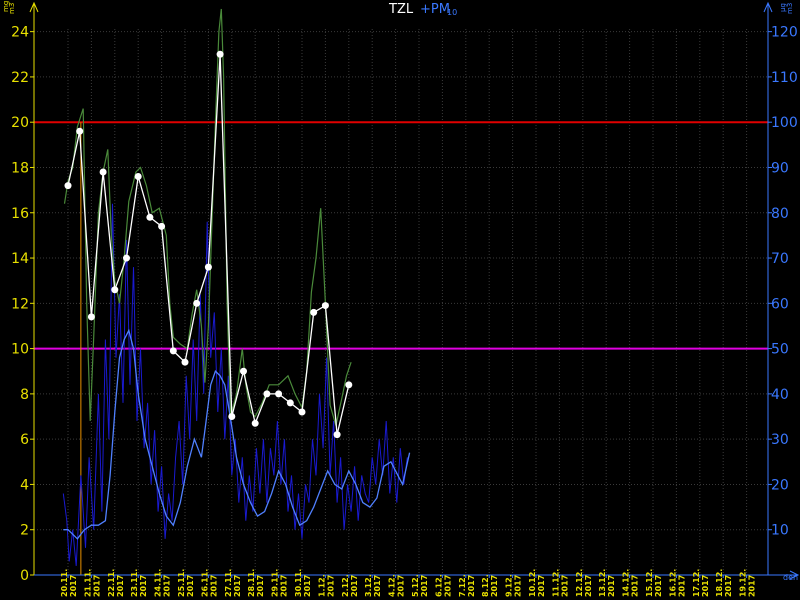 This screenshot has height=600, width=800. What do you see at coordinates (783, 7) in the screenshot?
I see `right-unit-num: µg` at bounding box center [783, 7].